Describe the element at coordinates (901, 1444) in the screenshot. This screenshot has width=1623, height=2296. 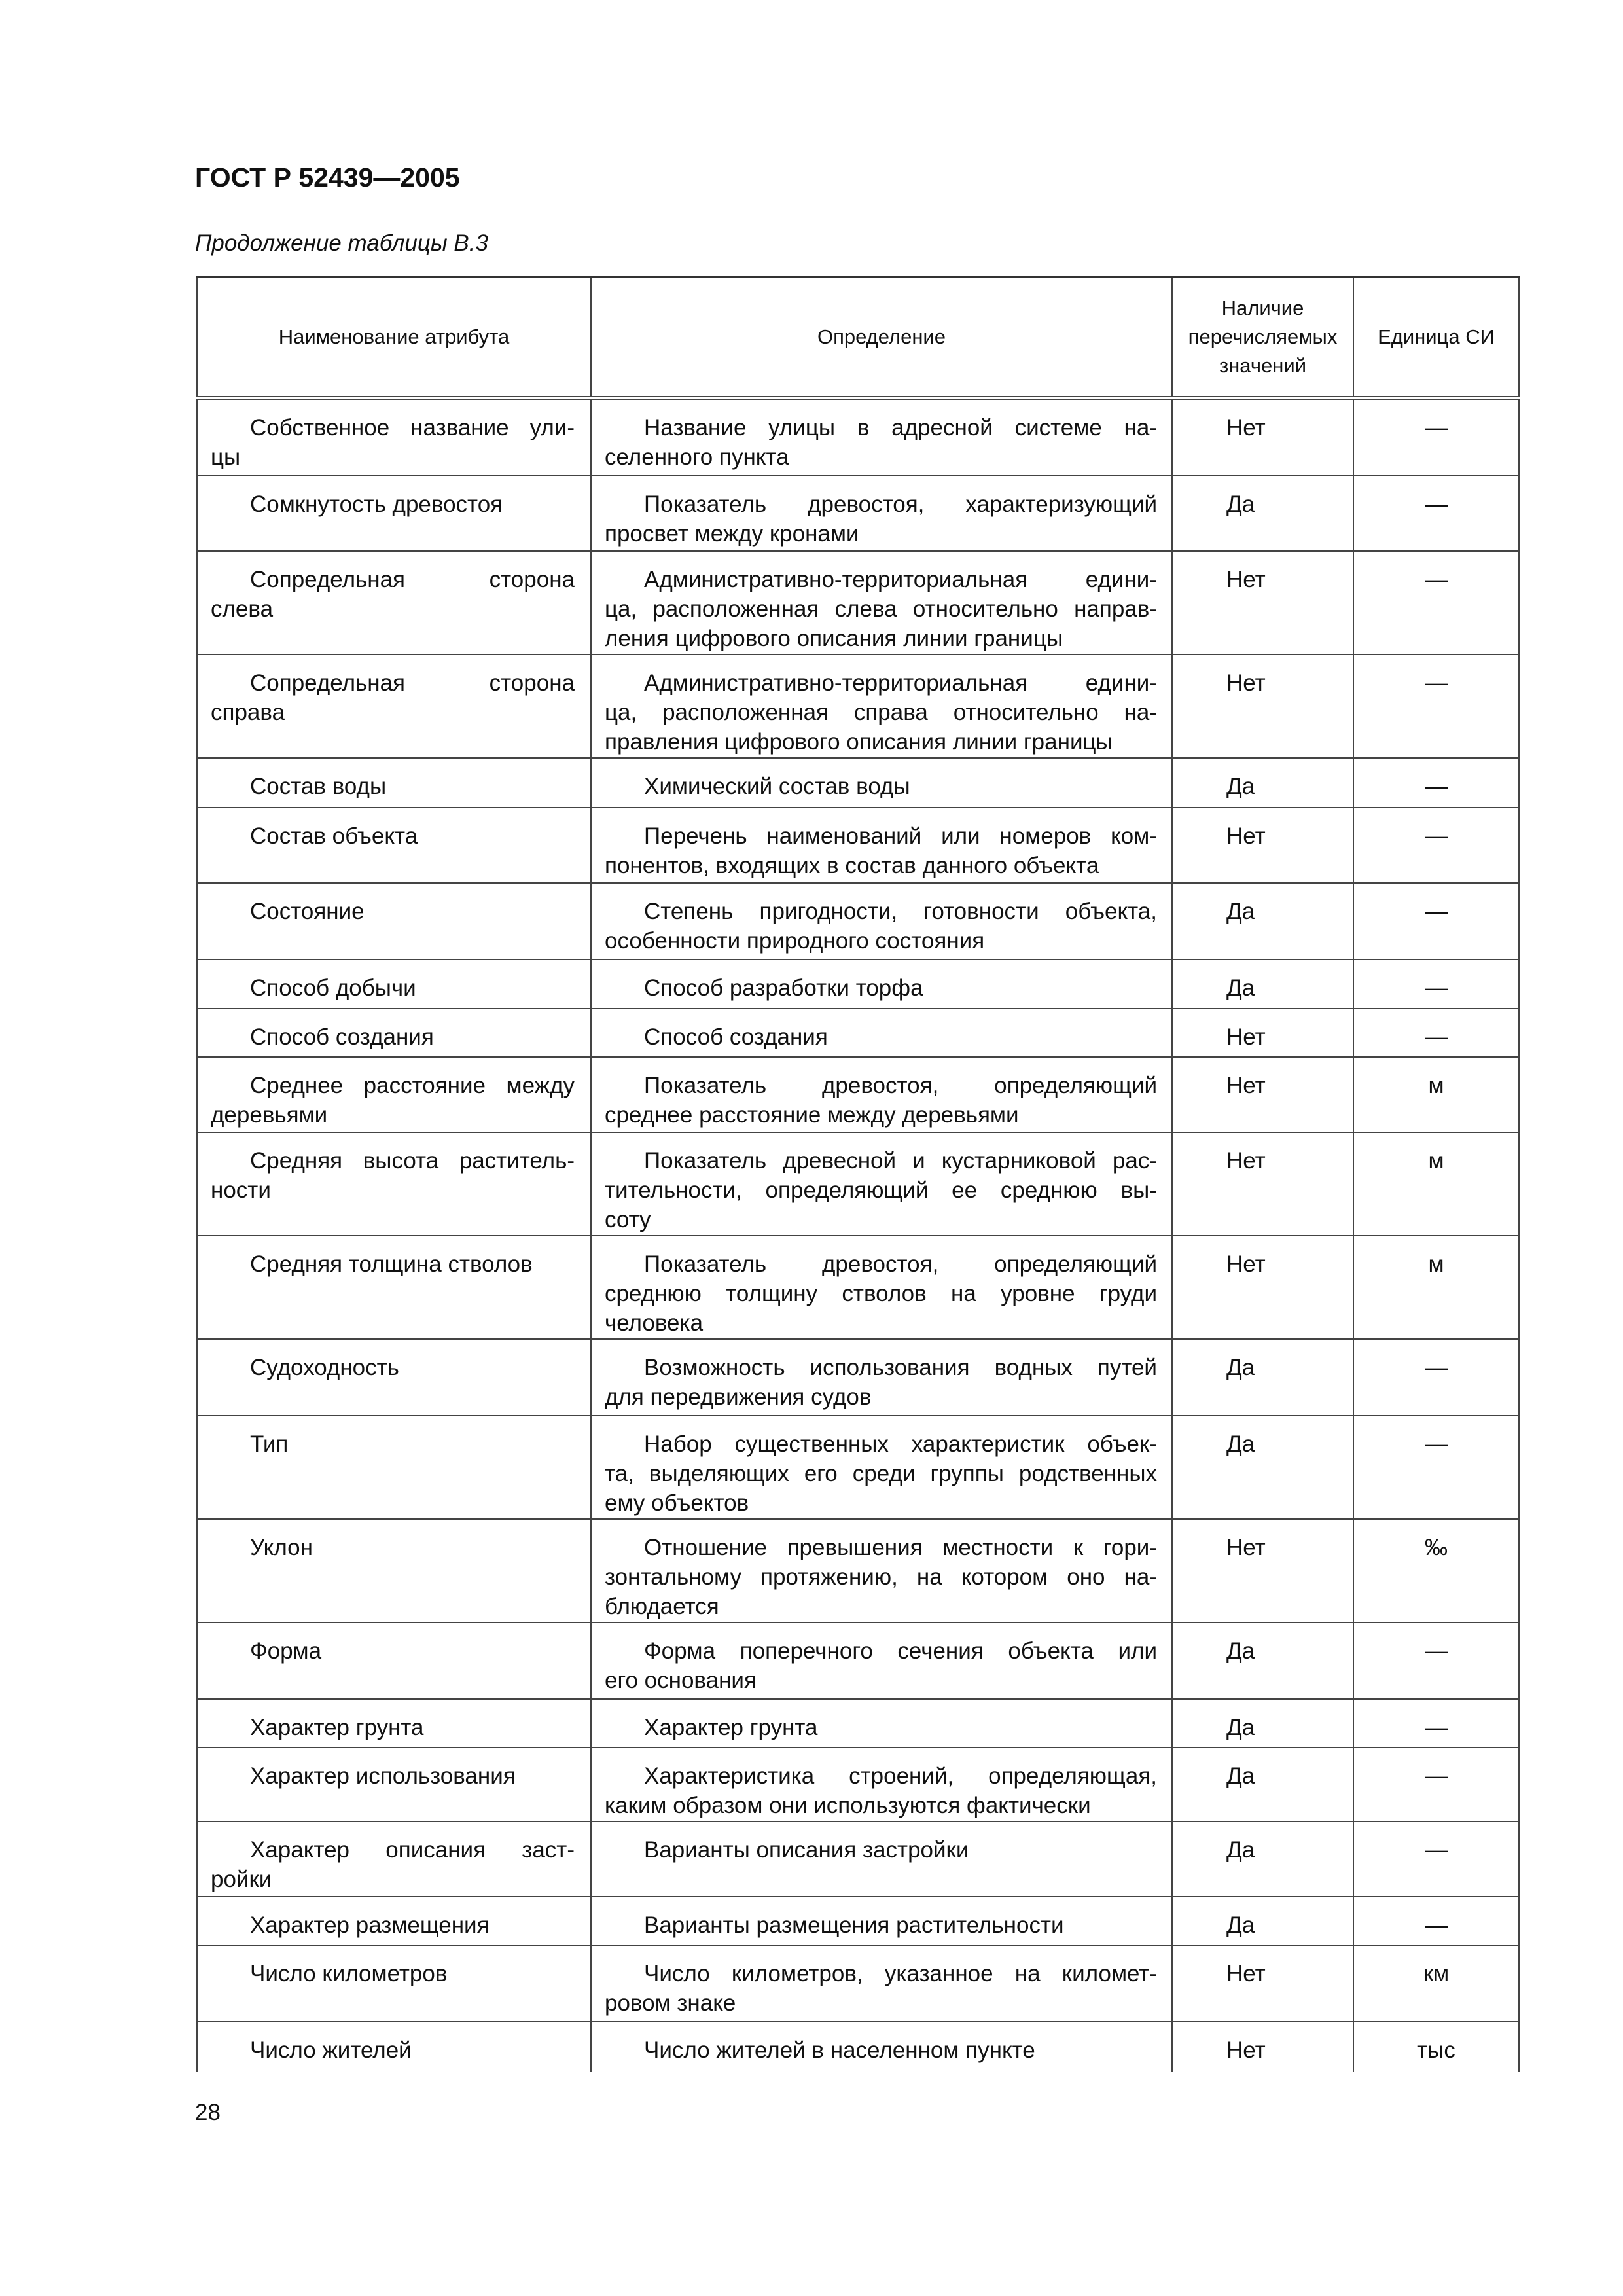
I see `attribute-definition-line: Набор существенных характеристик объек-` at that location.